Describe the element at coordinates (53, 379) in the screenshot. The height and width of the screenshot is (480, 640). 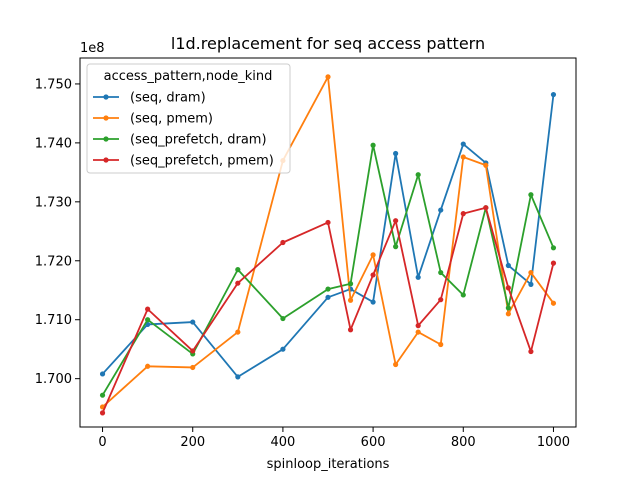
I see `y-tick-label: 1.700` at that location.